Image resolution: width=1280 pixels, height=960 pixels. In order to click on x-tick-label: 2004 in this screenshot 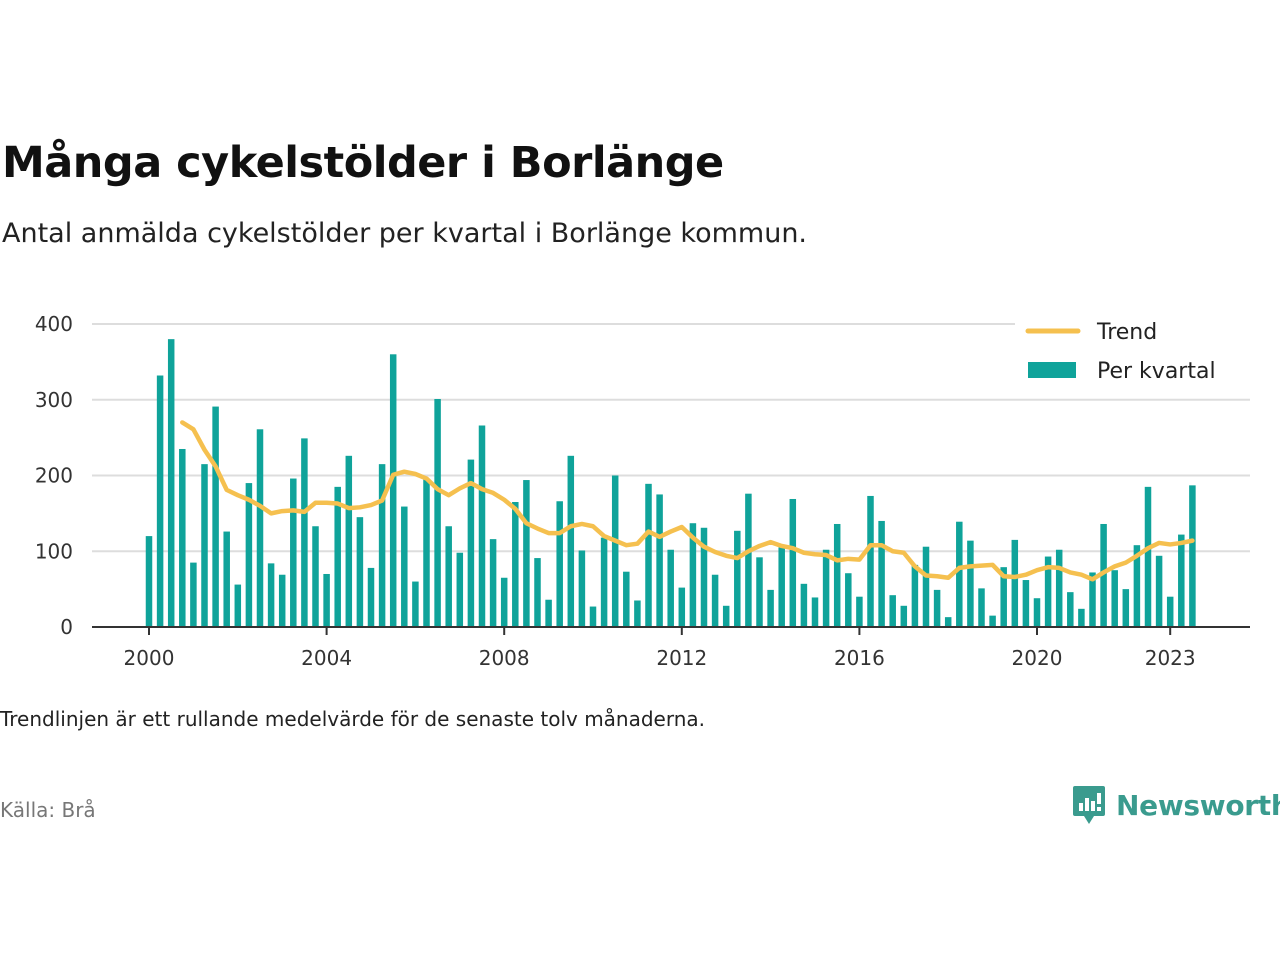, I will do `click(326, 658)`.